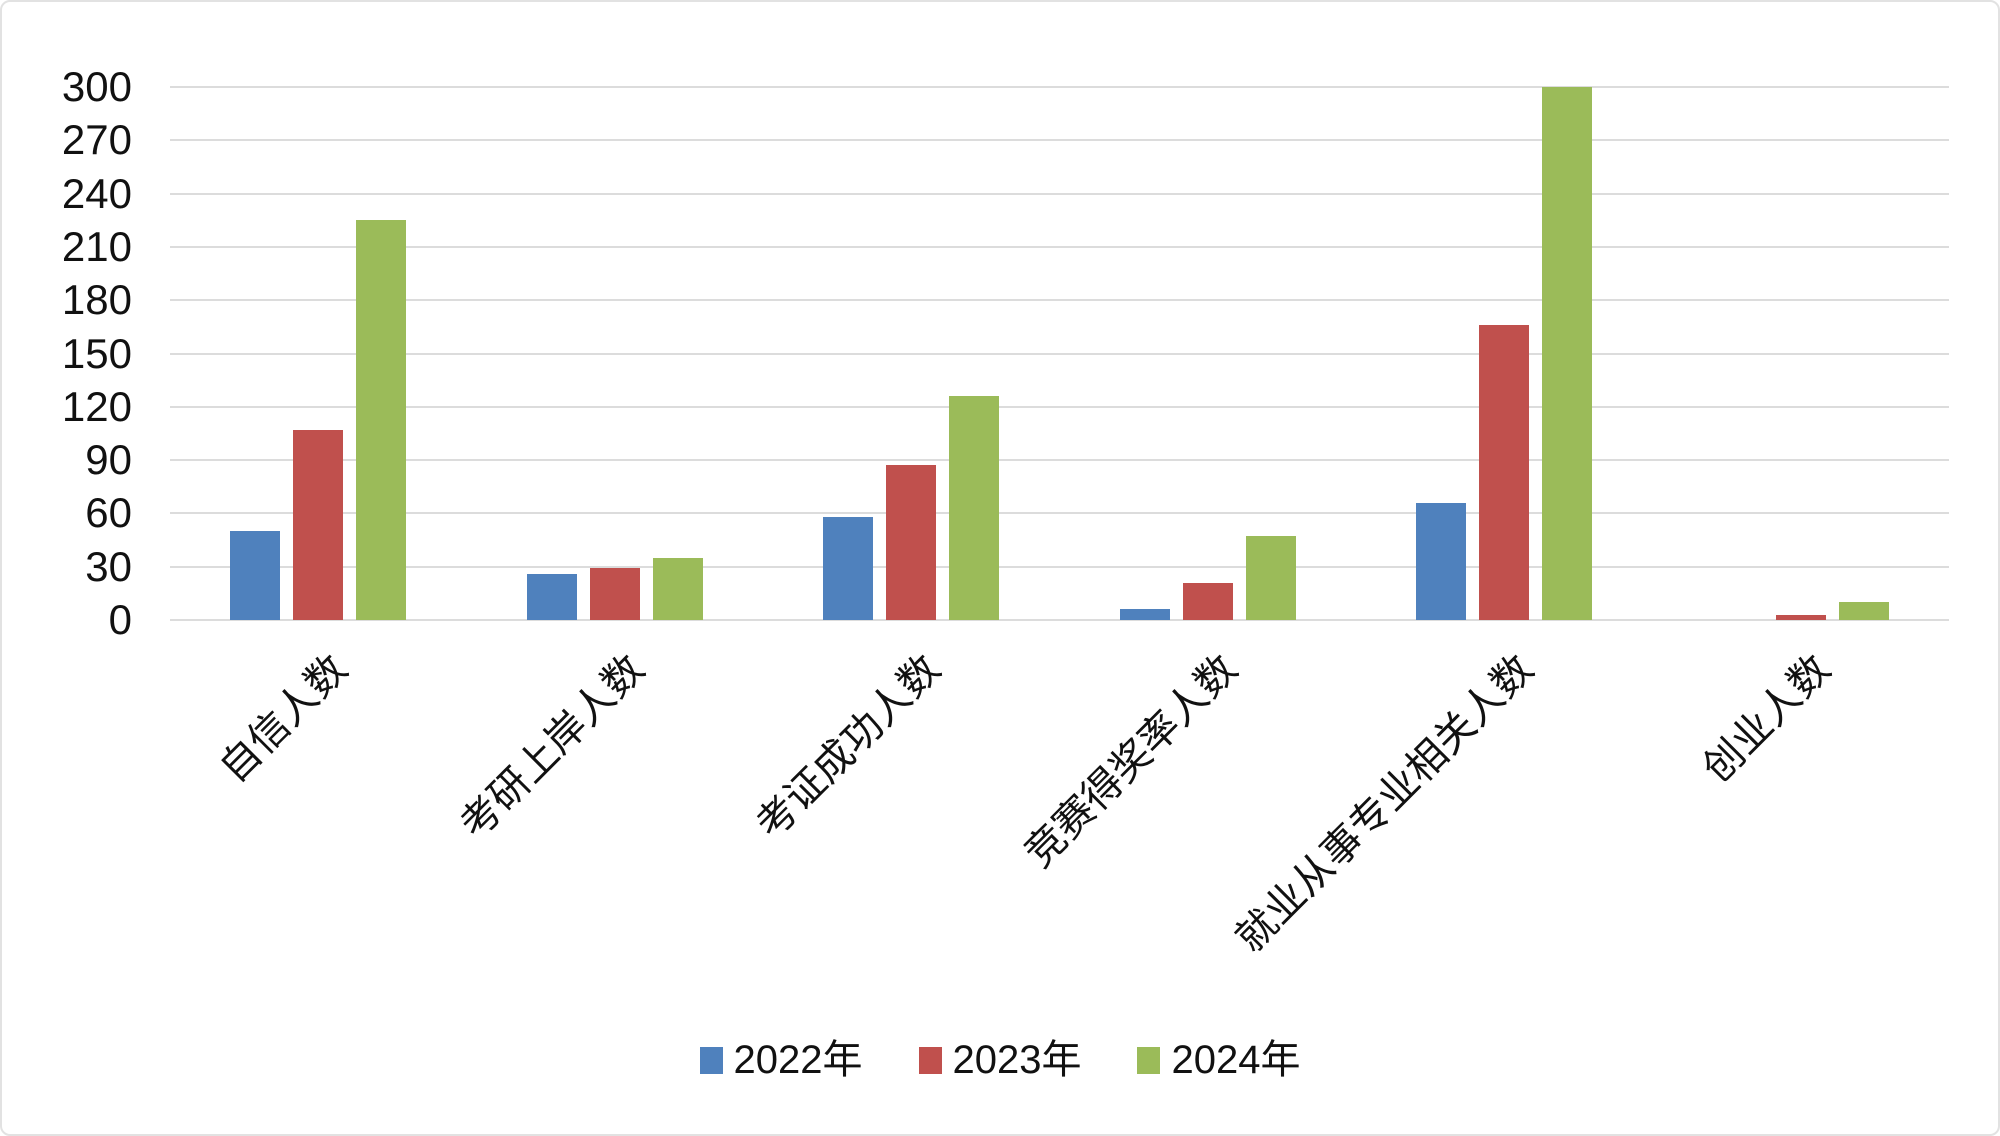 The height and width of the screenshot is (1136, 2000). What do you see at coordinates (614, 594) in the screenshot?
I see `bar-2023年-考研上岸人数` at bounding box center [614, 594].